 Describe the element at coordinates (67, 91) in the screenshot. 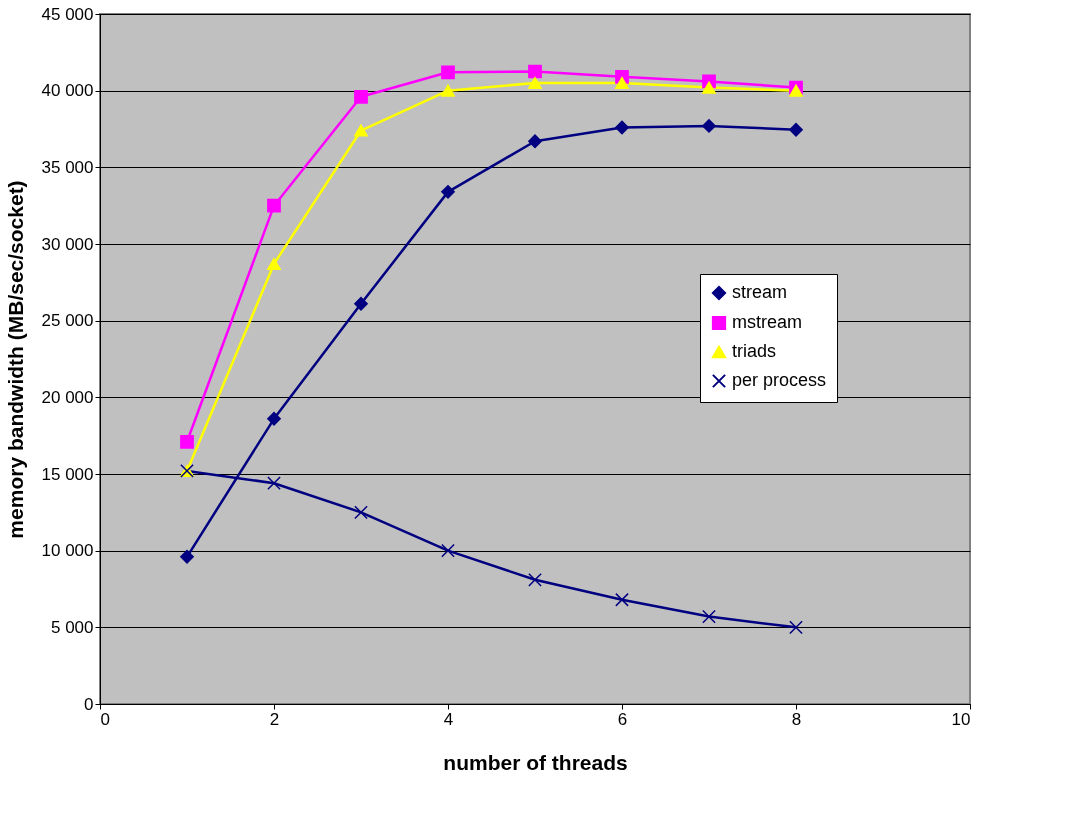

I see `y-tick-label: 40 000` at that location.